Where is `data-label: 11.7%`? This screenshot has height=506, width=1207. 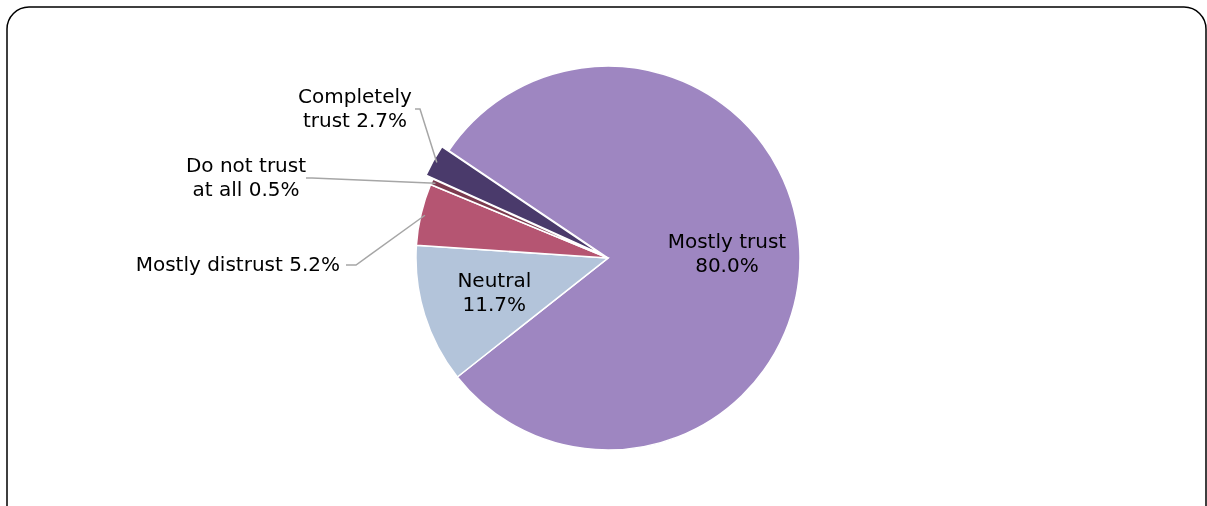
data-label: 11.7% is located at coordinates (494, 304).